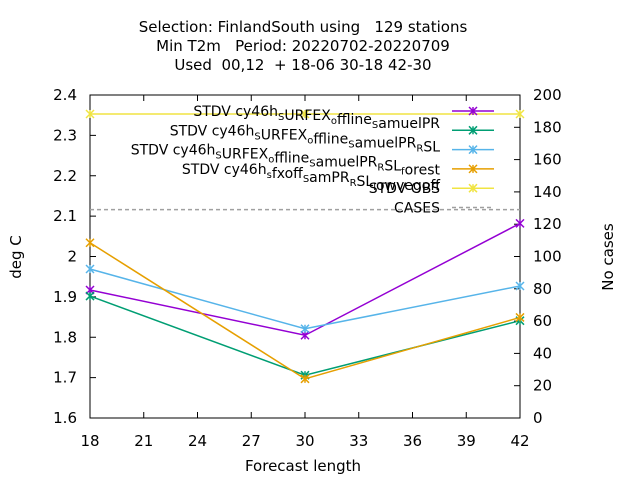  Describe the element at coordinates (89, 441) in the screenshot. I see `x-tick-label: 18` at that location.